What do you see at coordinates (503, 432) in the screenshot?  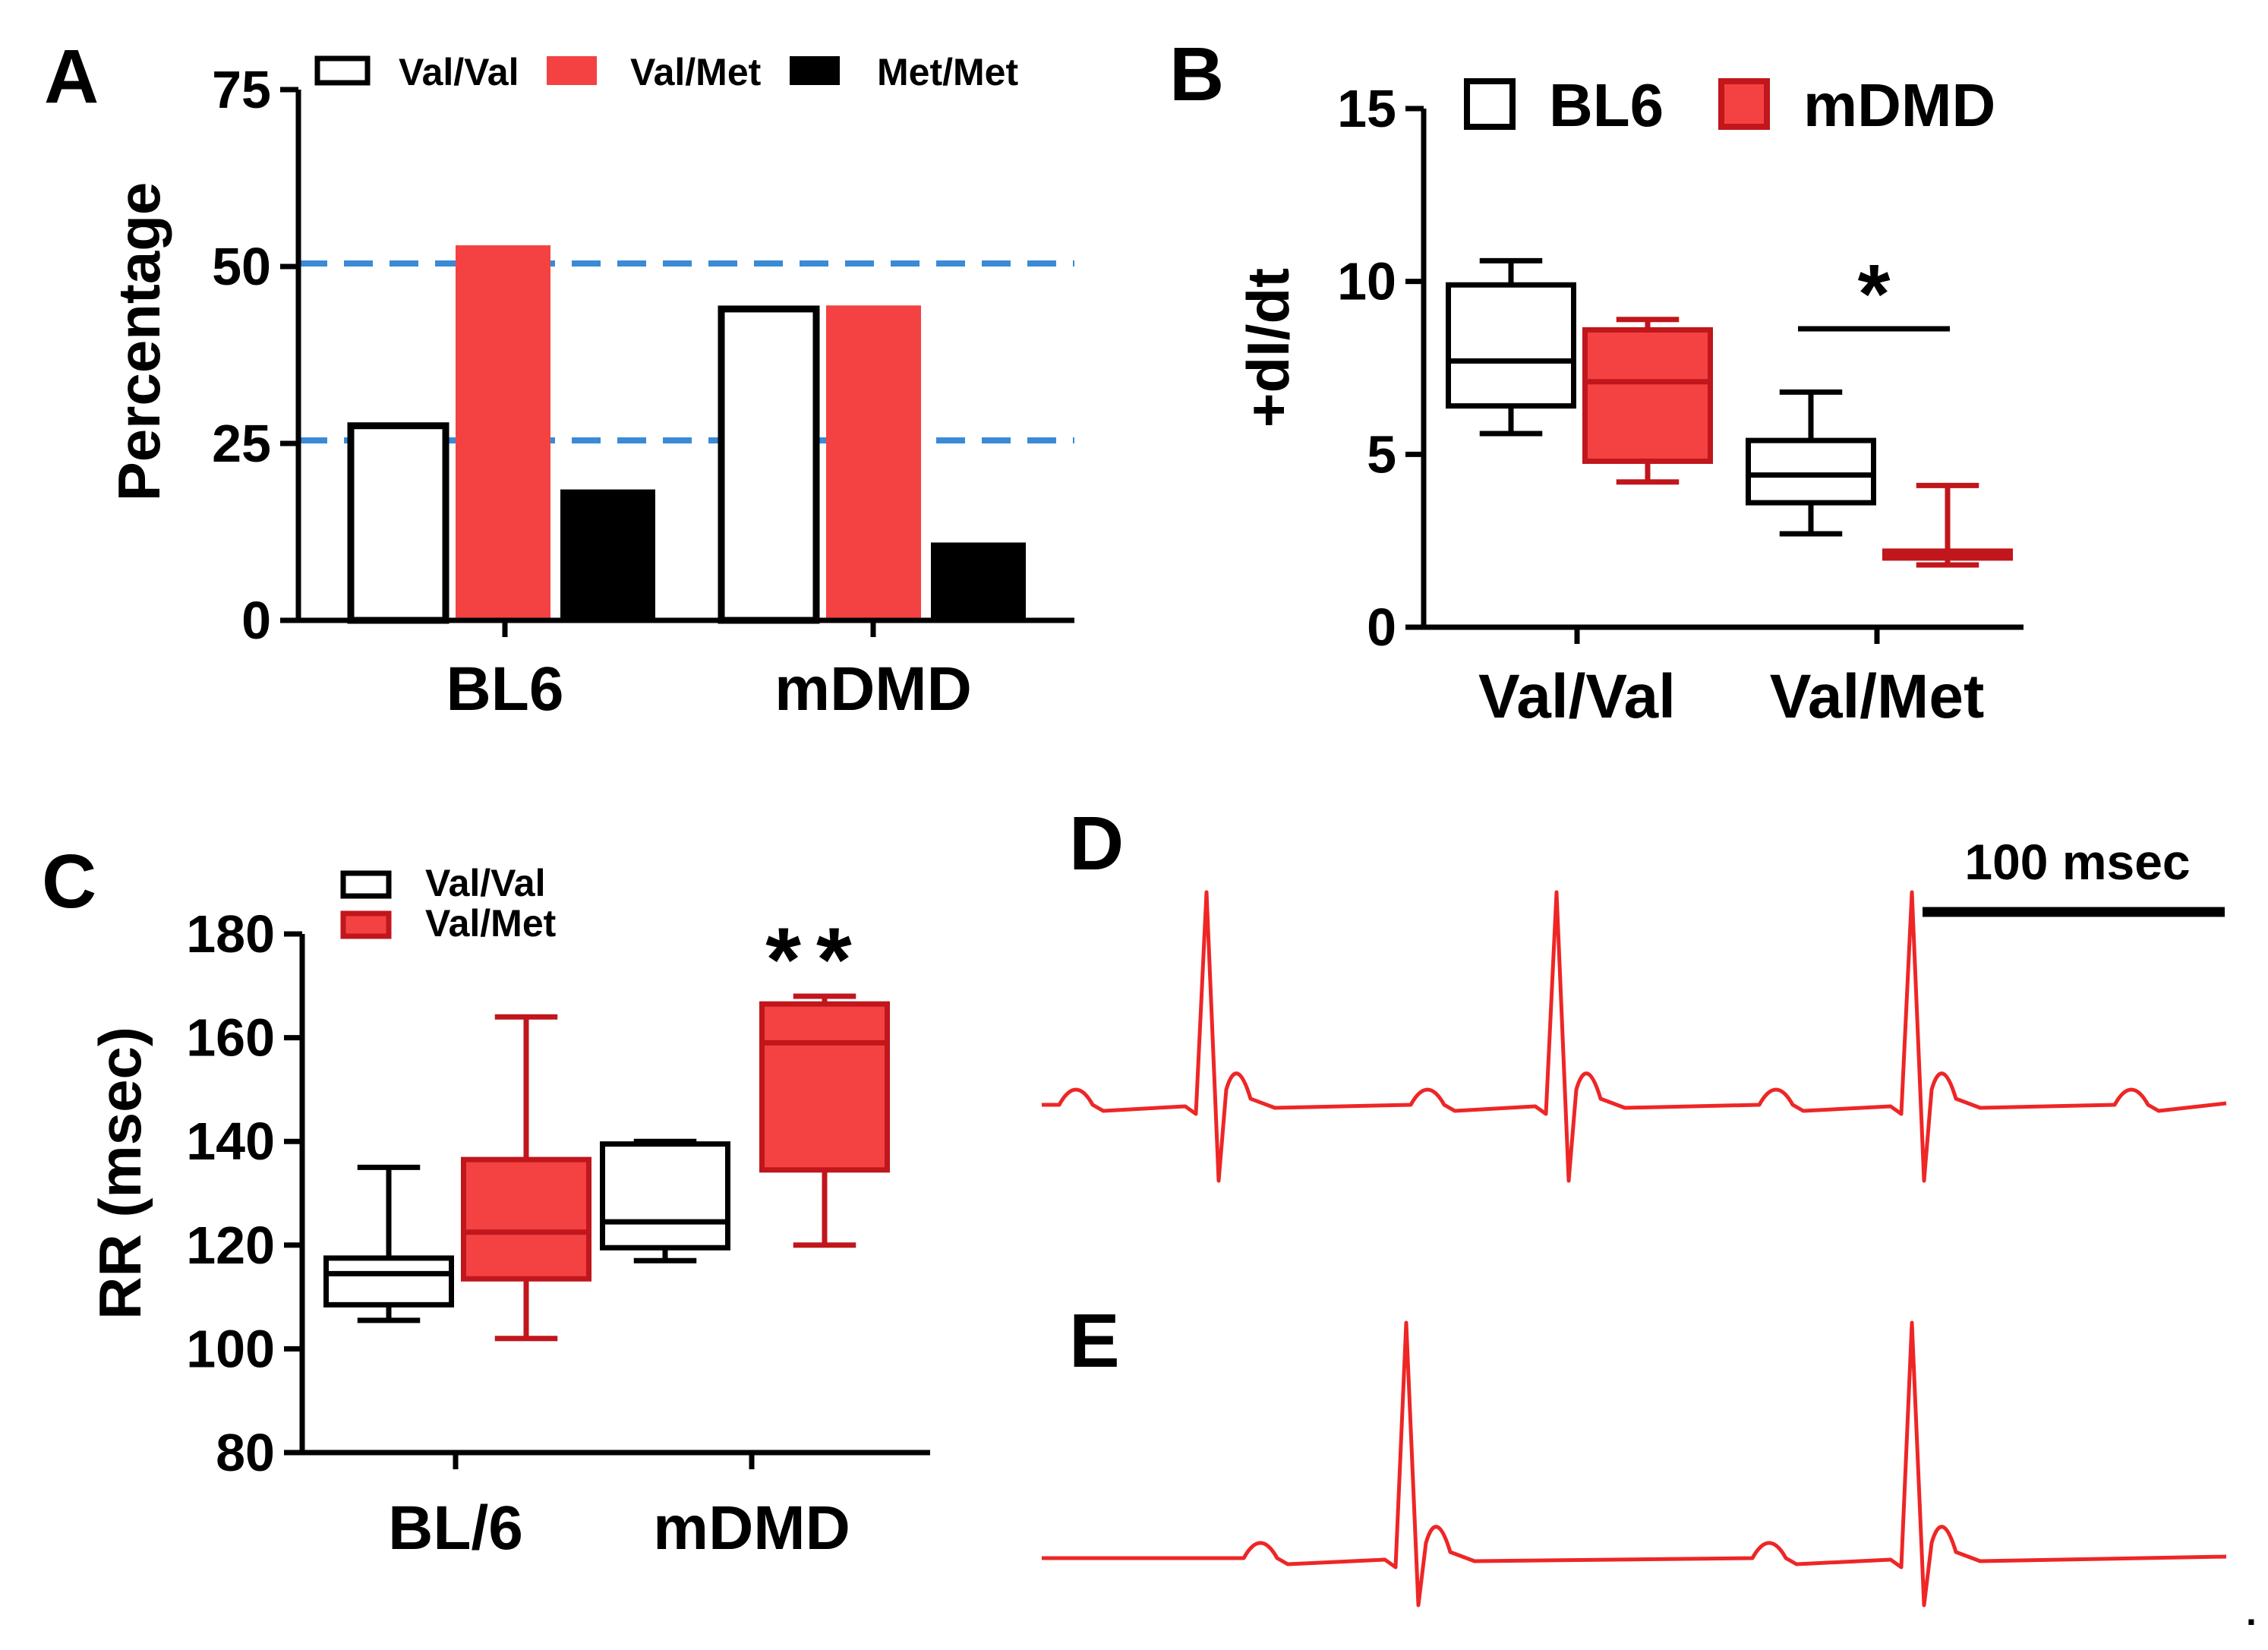 I see `bar-val-met-bl6` at bounding box center [503, 432].